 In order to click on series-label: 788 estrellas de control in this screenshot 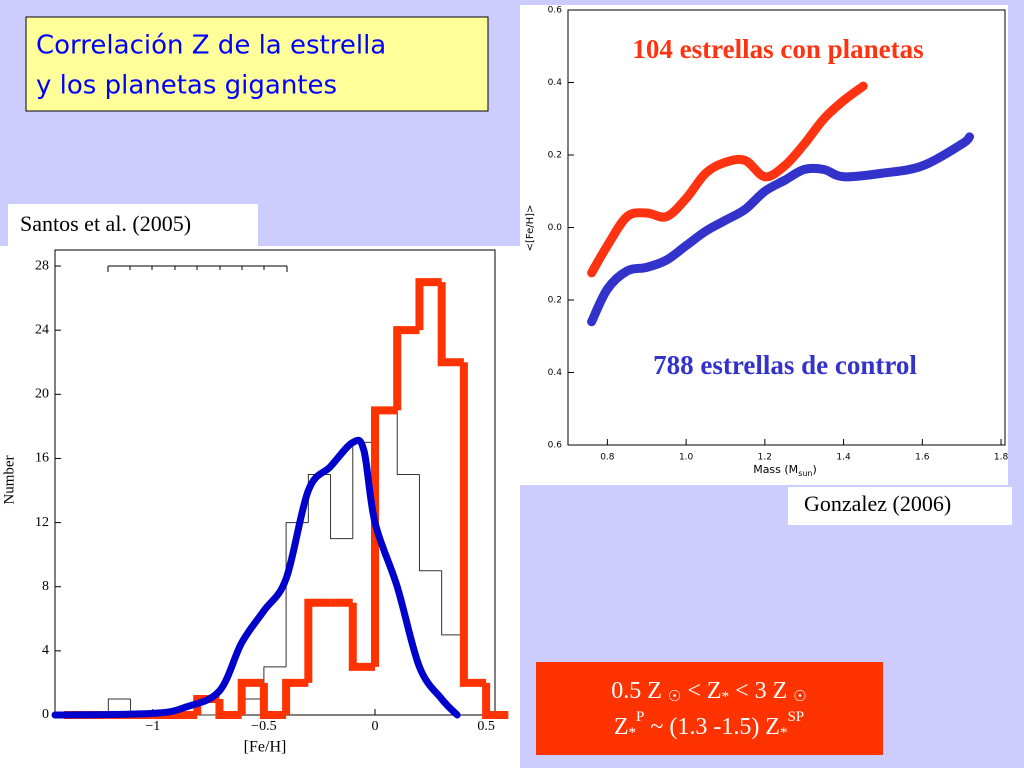, I will do `click(785, 365)`.